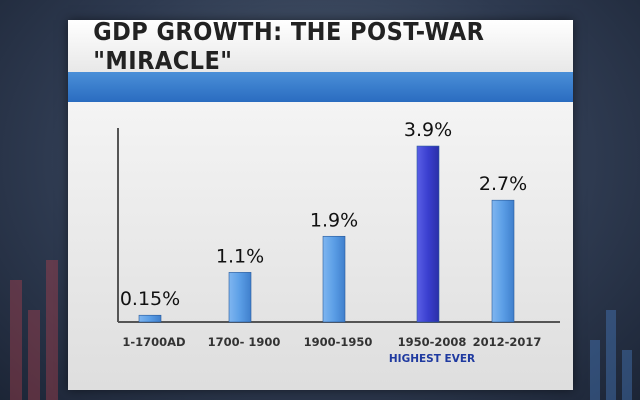 Image resolution: width=640 pixels, height=400 pixels. What do you see at coordinates (153, 342) in the screenshot?
I see `x-tick-label: 1-1700AD` at bounding box center [153, 342].